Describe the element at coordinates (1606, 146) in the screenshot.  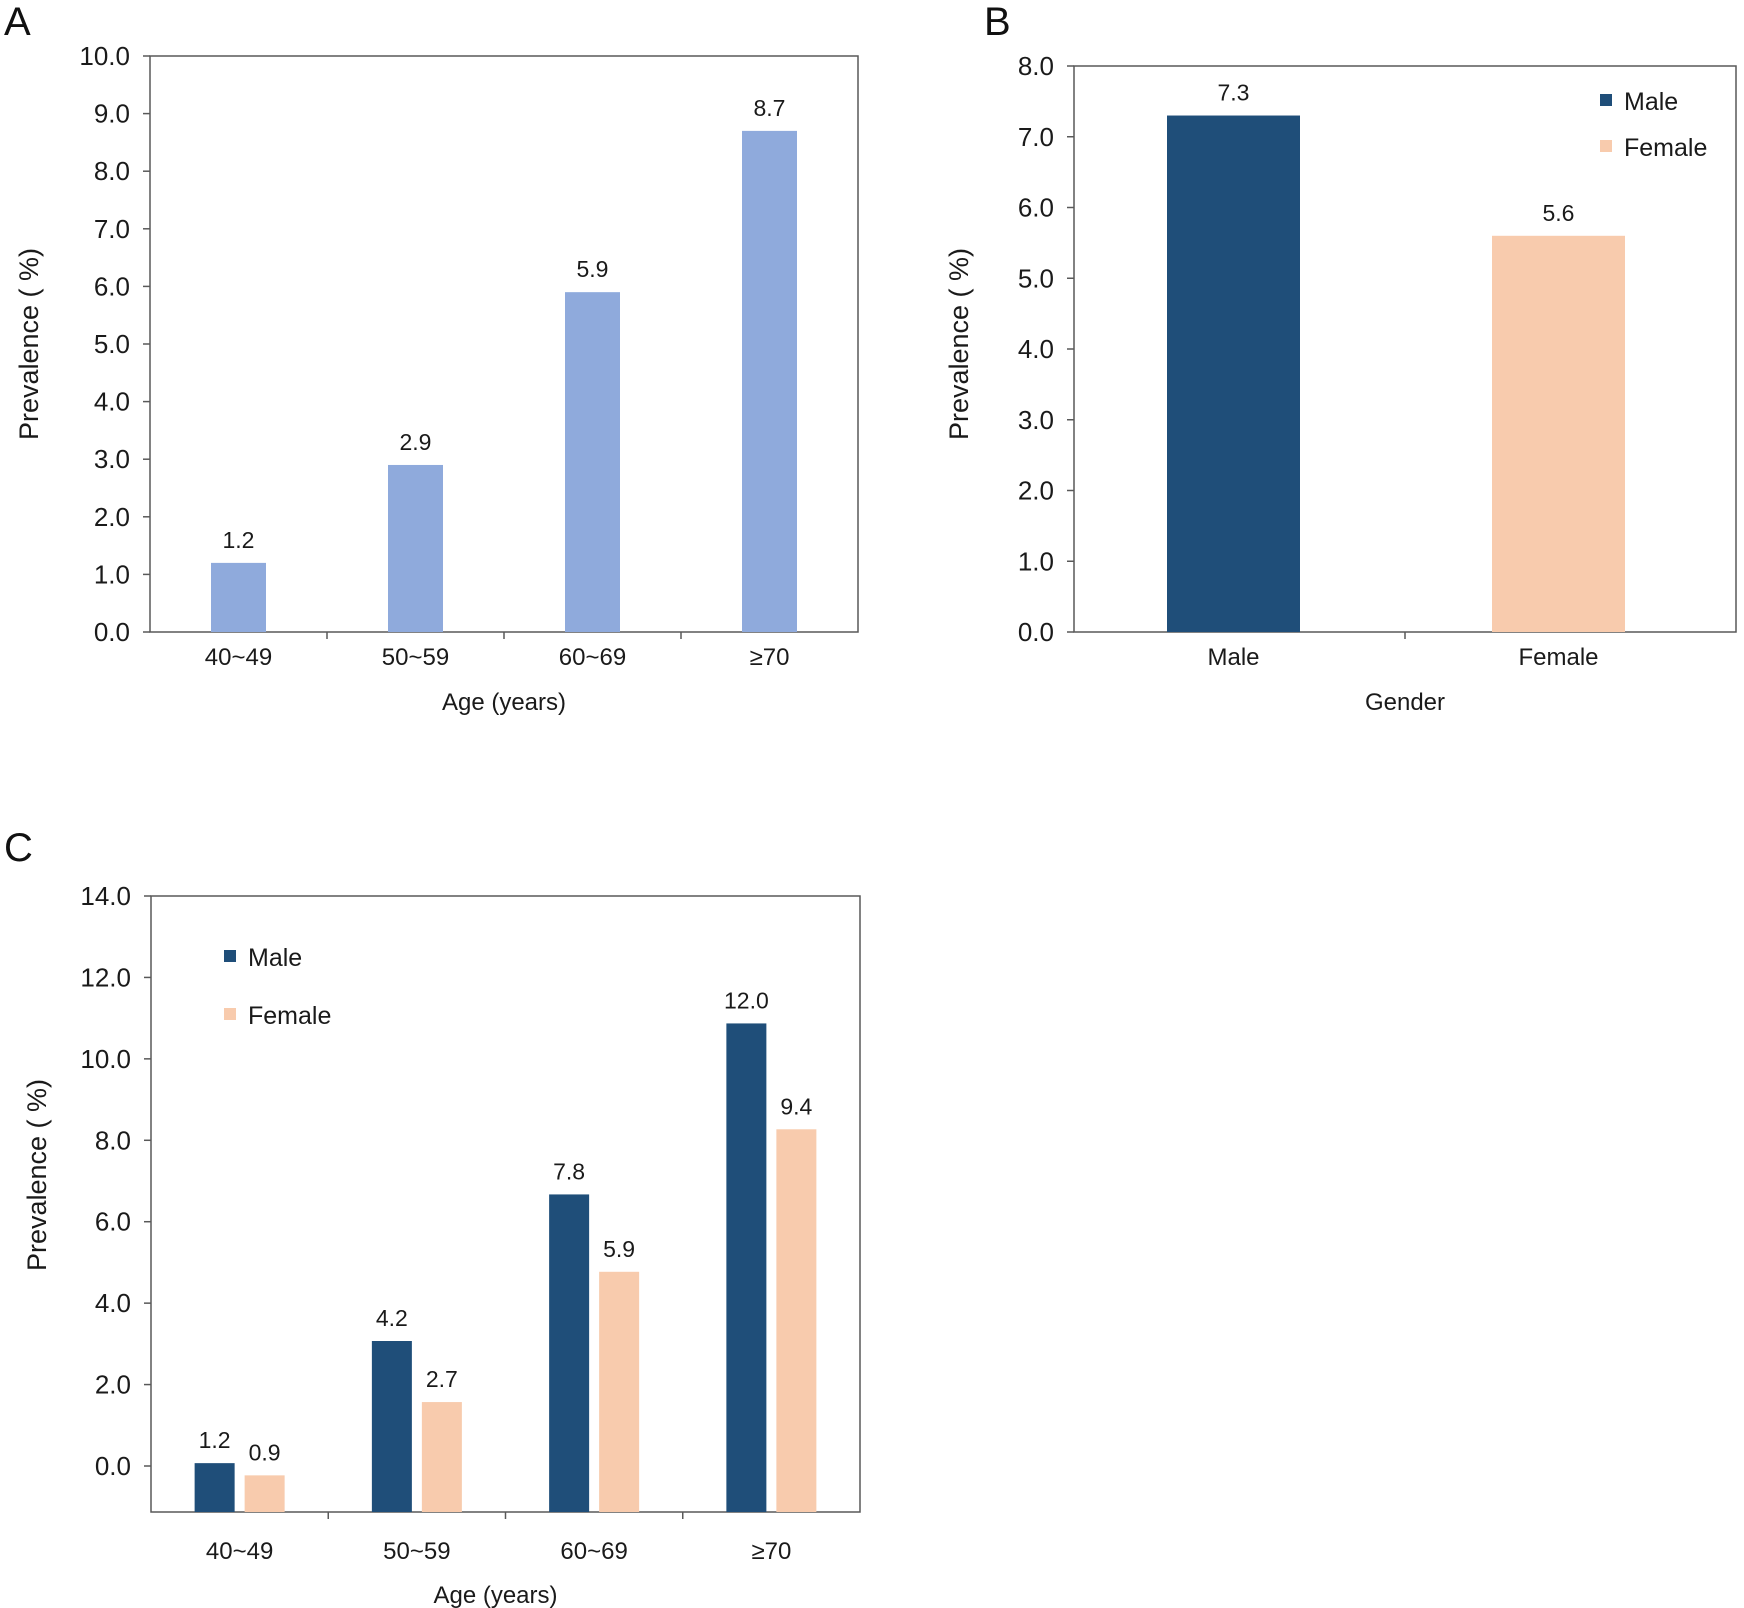
I see `chart-b-legend-swatch-female` at that location.